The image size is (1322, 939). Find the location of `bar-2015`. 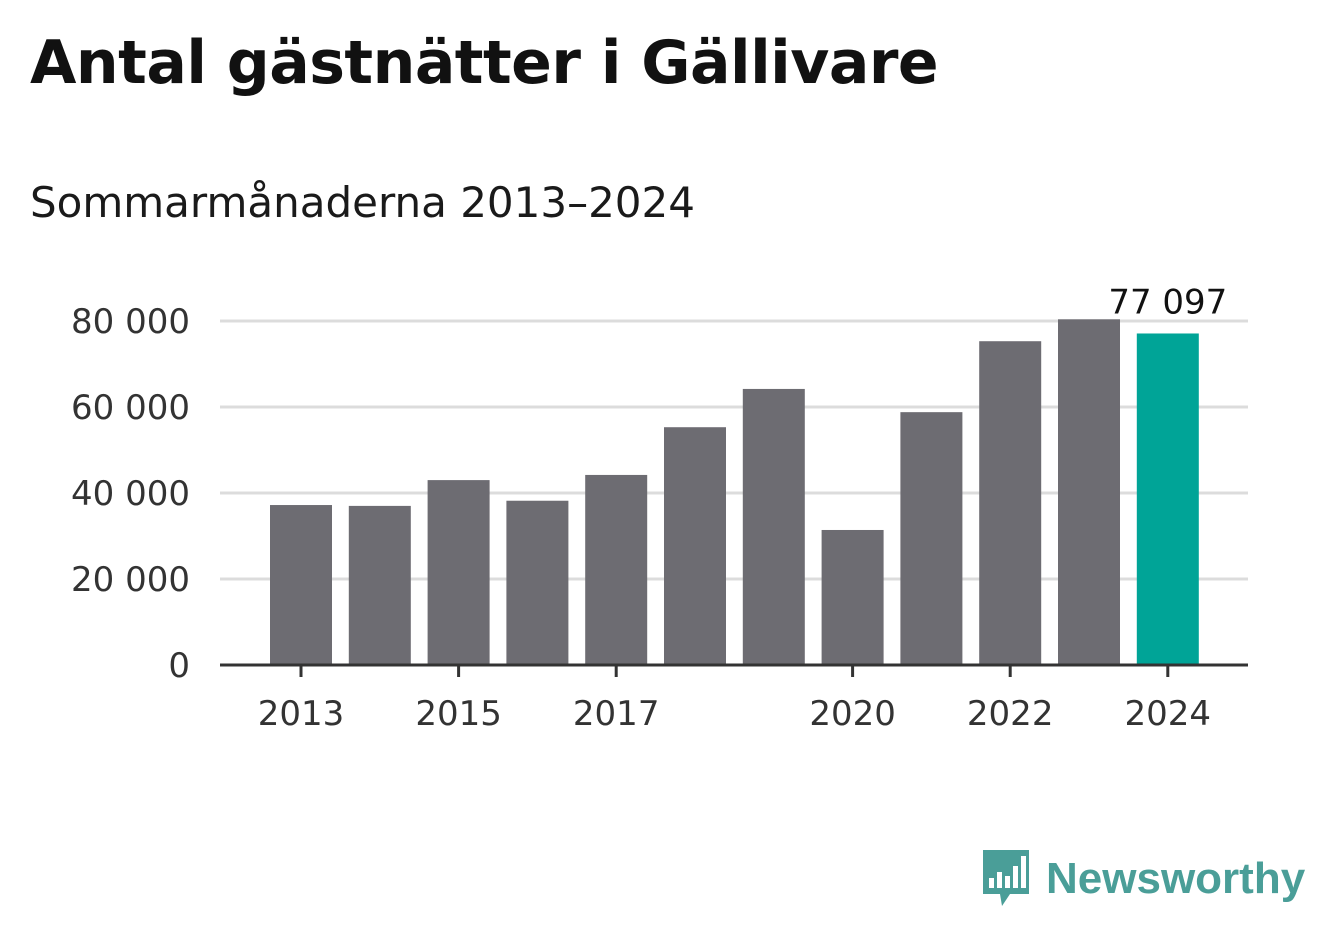

bar-2015 is located at coordinates (458, 572).